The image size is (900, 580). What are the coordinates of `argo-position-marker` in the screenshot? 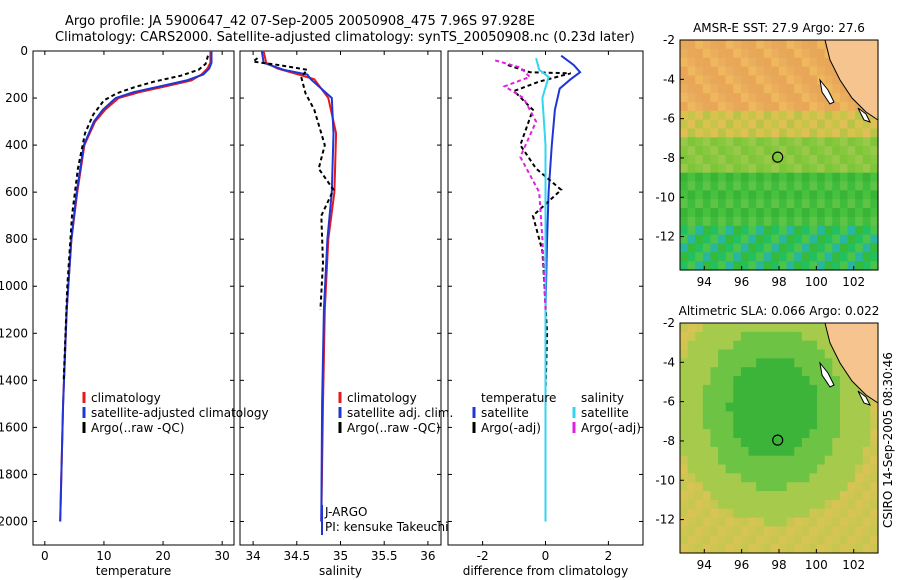 It's located at (778, 440).